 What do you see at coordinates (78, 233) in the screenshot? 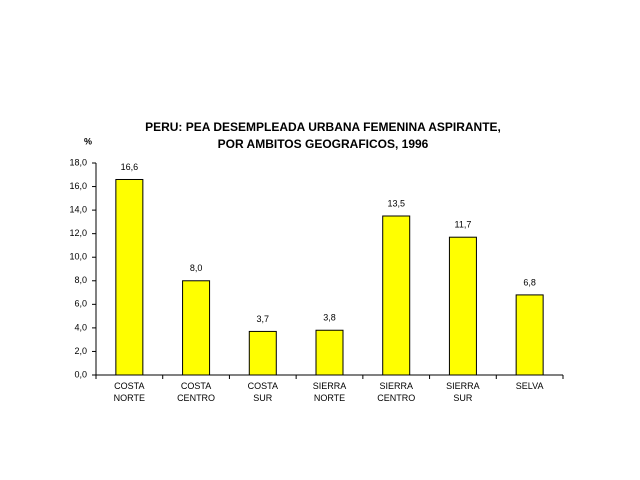
I see `y-tick-label: 12,0` at bounding box center [78, 233].